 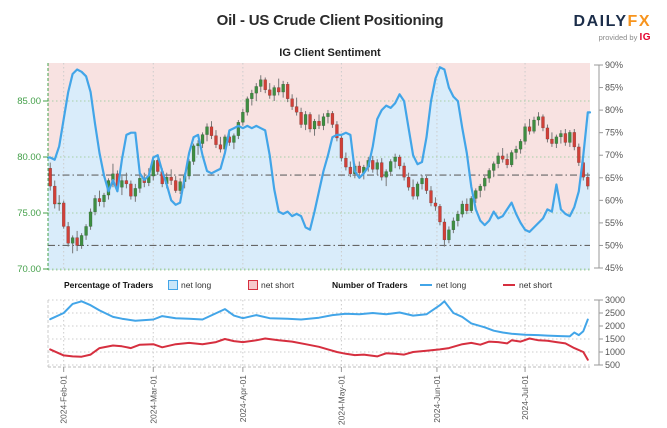 I want to click on dailyfx-wordmark: DAILYFX, so click(x=612, y=21).